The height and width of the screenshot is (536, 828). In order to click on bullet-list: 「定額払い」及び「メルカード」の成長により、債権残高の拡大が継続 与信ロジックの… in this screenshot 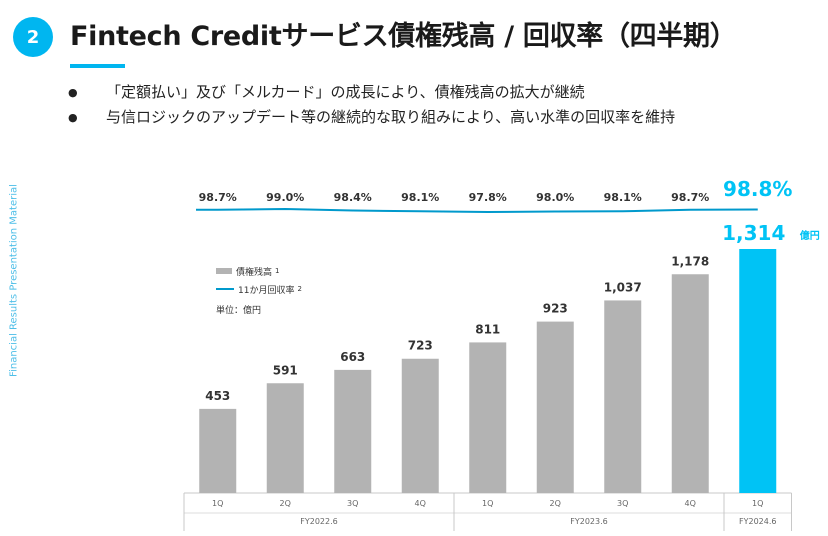, I will do `click(371, 105)`.